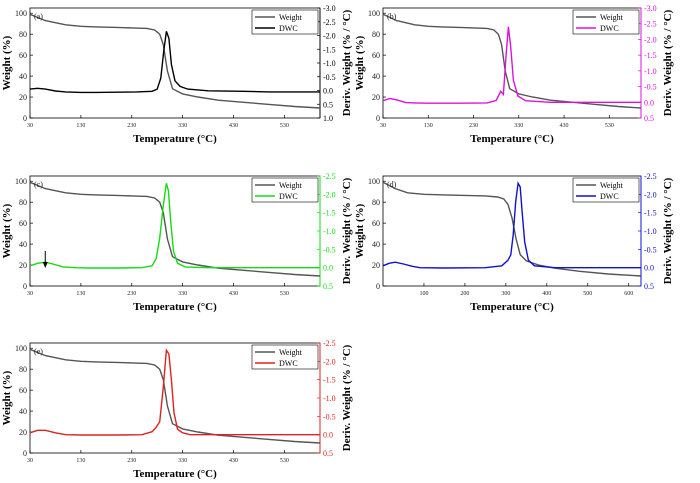  What do you see at coordinates (329, 8) in the screenshot?
I see `y2-tick-label: -3.0` at bounding box center [329, 8].